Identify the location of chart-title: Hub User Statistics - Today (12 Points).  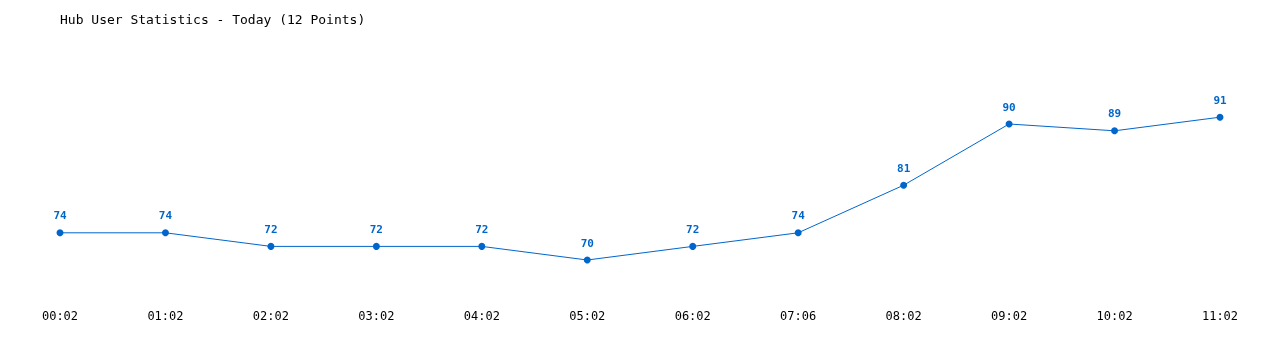
(213, 19).